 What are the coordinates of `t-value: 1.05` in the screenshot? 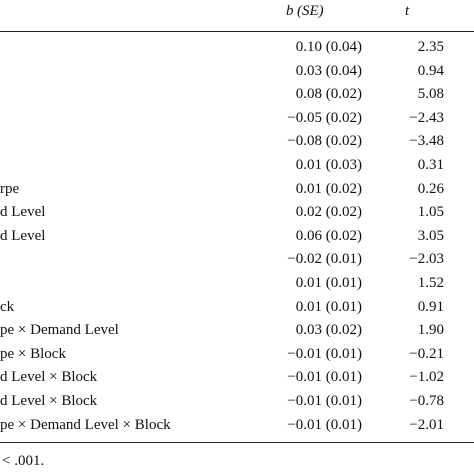 It's located at (430, 212).